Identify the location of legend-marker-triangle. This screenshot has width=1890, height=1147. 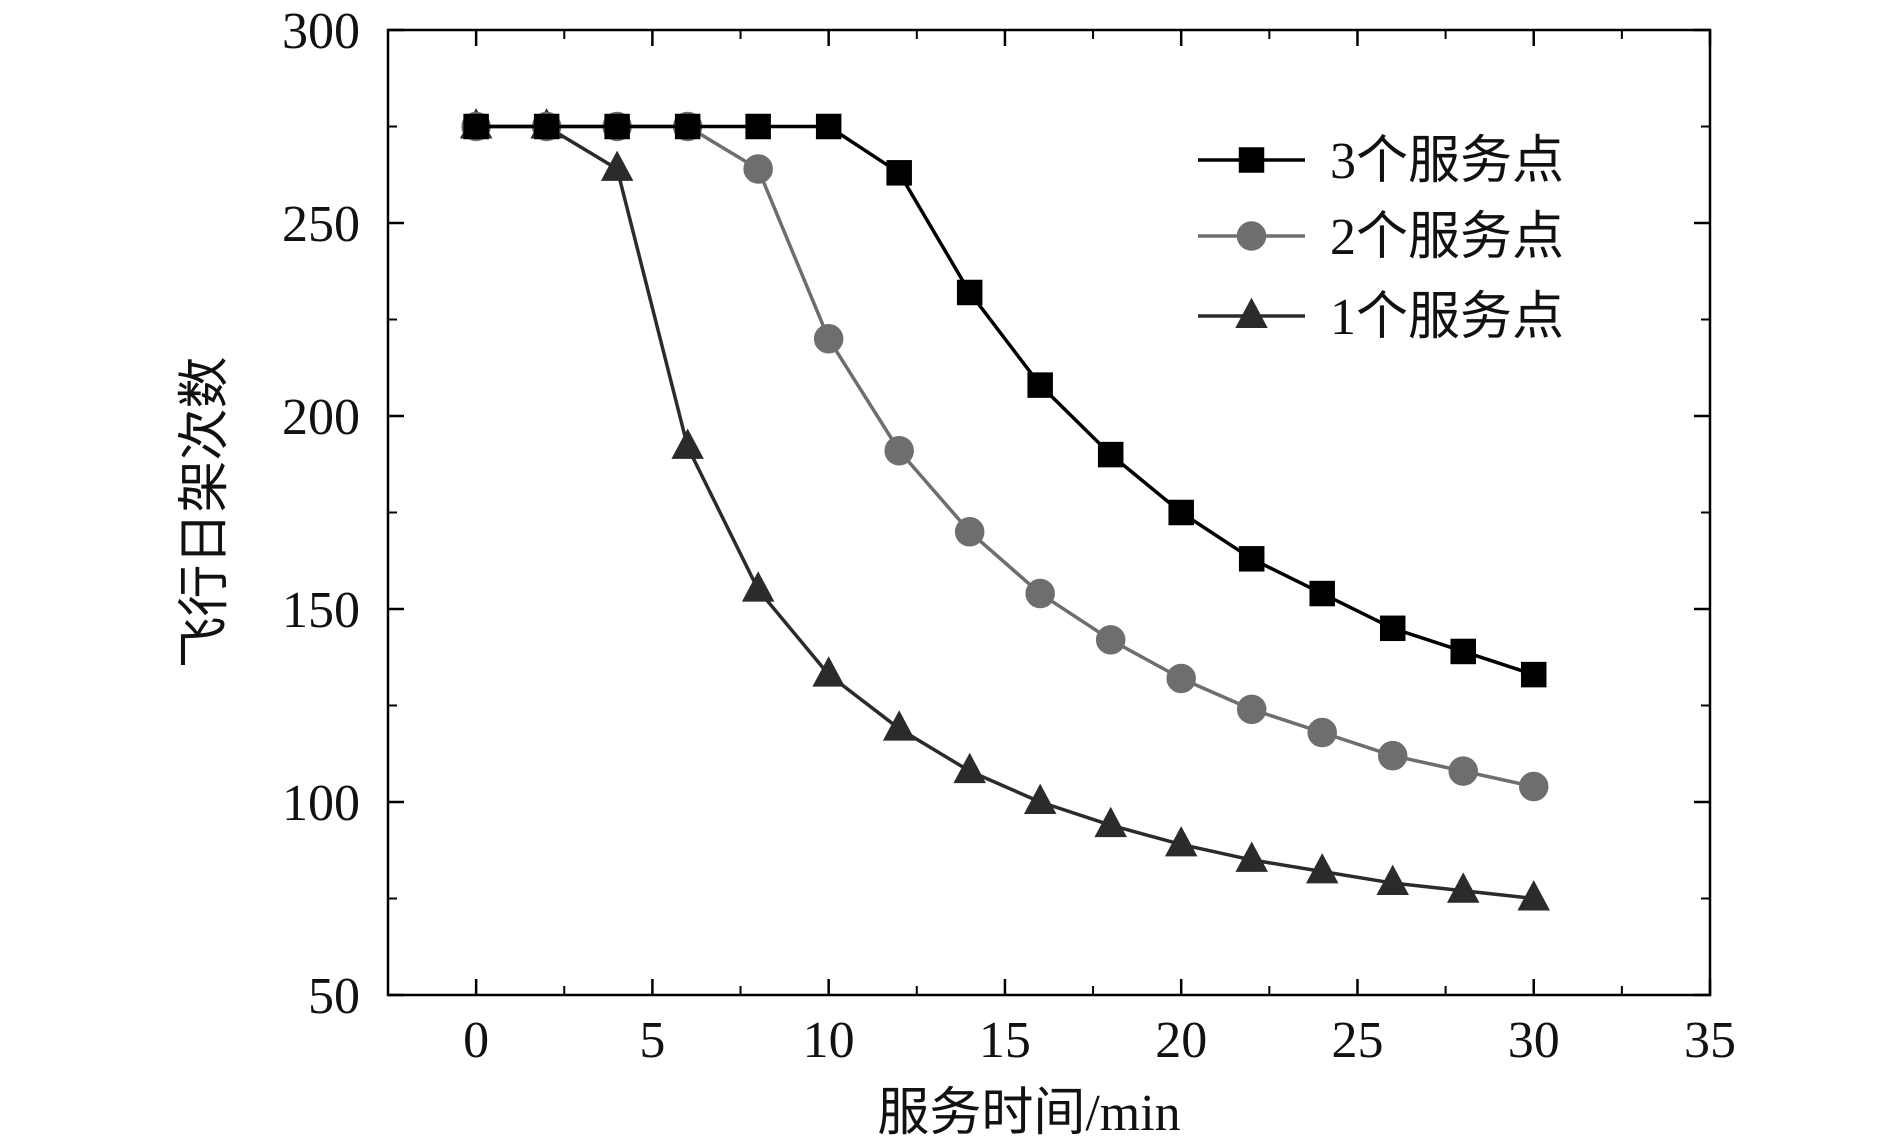
(1251, 312).